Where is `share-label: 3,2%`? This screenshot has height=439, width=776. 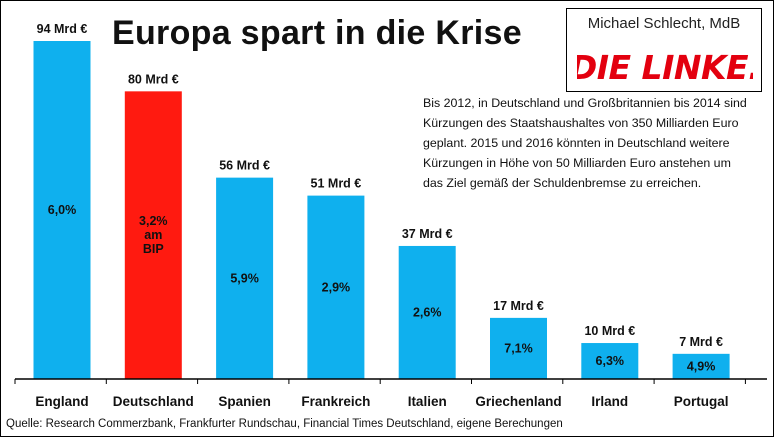 share-label: 3,2% is located at coordinates (153, 221).